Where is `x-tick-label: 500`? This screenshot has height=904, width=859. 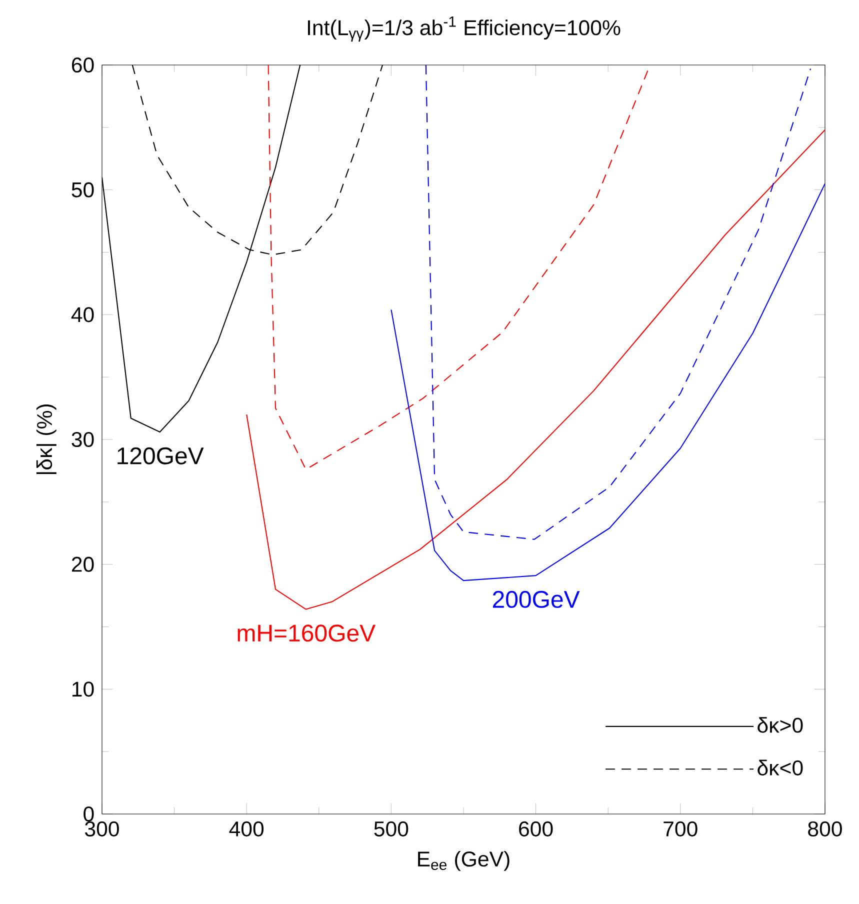
x-tick-label: 500 is located at coordinates (391, 828).